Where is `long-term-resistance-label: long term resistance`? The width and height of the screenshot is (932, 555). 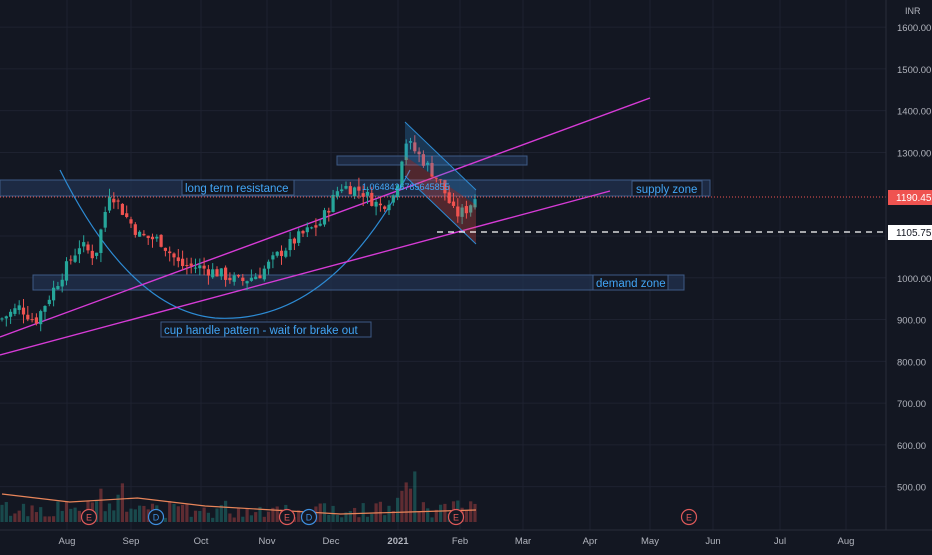
long-term-resistance-label: long term resistance is located at coordinates (238, 187).